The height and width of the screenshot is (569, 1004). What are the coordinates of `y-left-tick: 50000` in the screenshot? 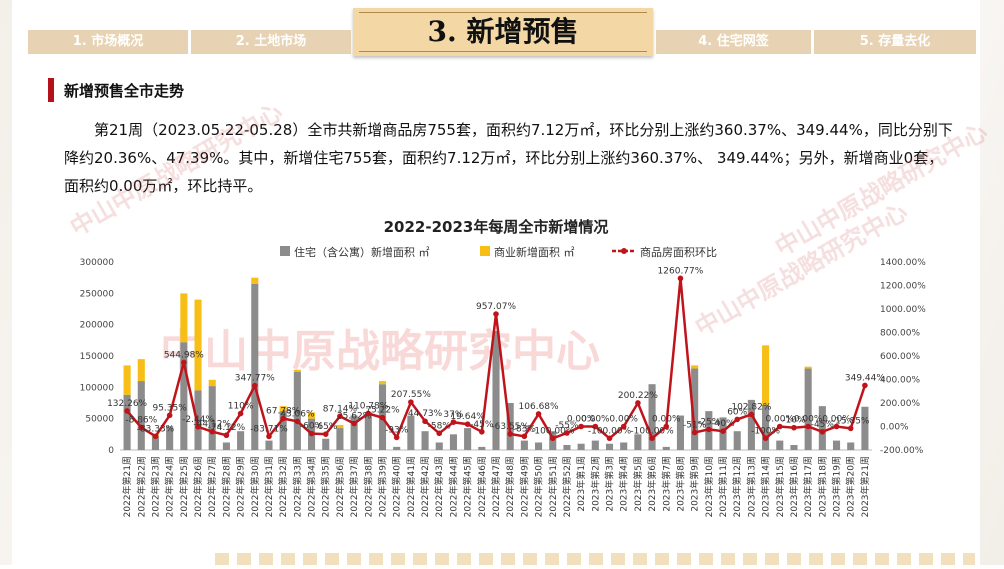 It's located at (99, 420).